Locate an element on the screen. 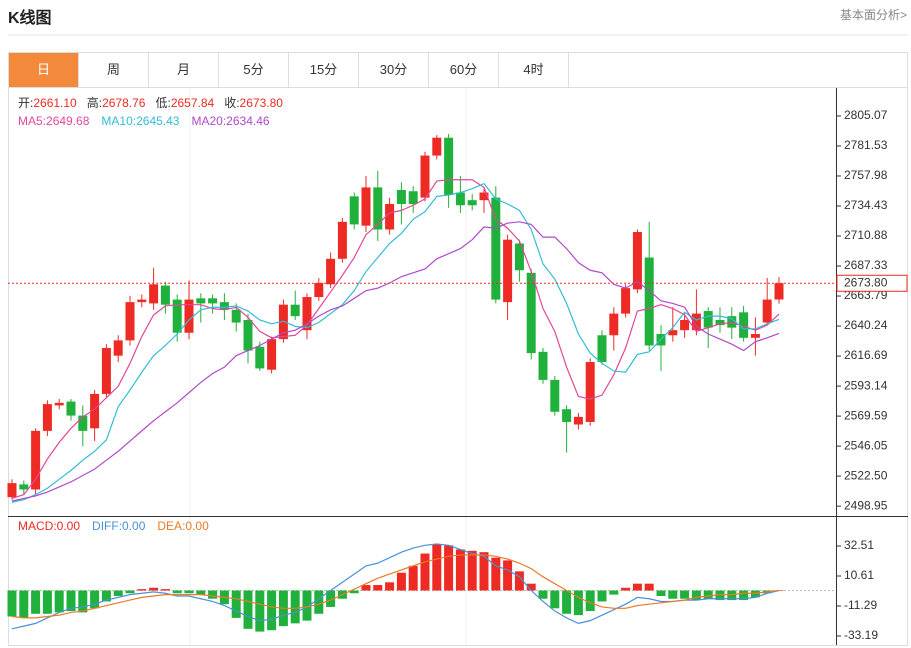 This screenshot has height=648, width=911. macd-line is located at coordinates (395, 586).